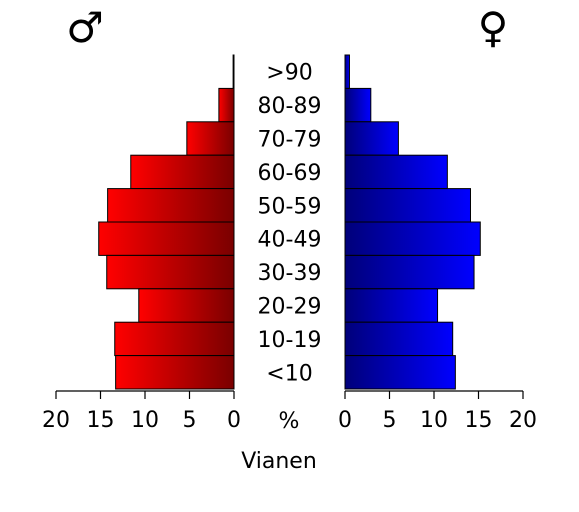  I want to click on male-axis-tick-label: 5, so click(190, 420).